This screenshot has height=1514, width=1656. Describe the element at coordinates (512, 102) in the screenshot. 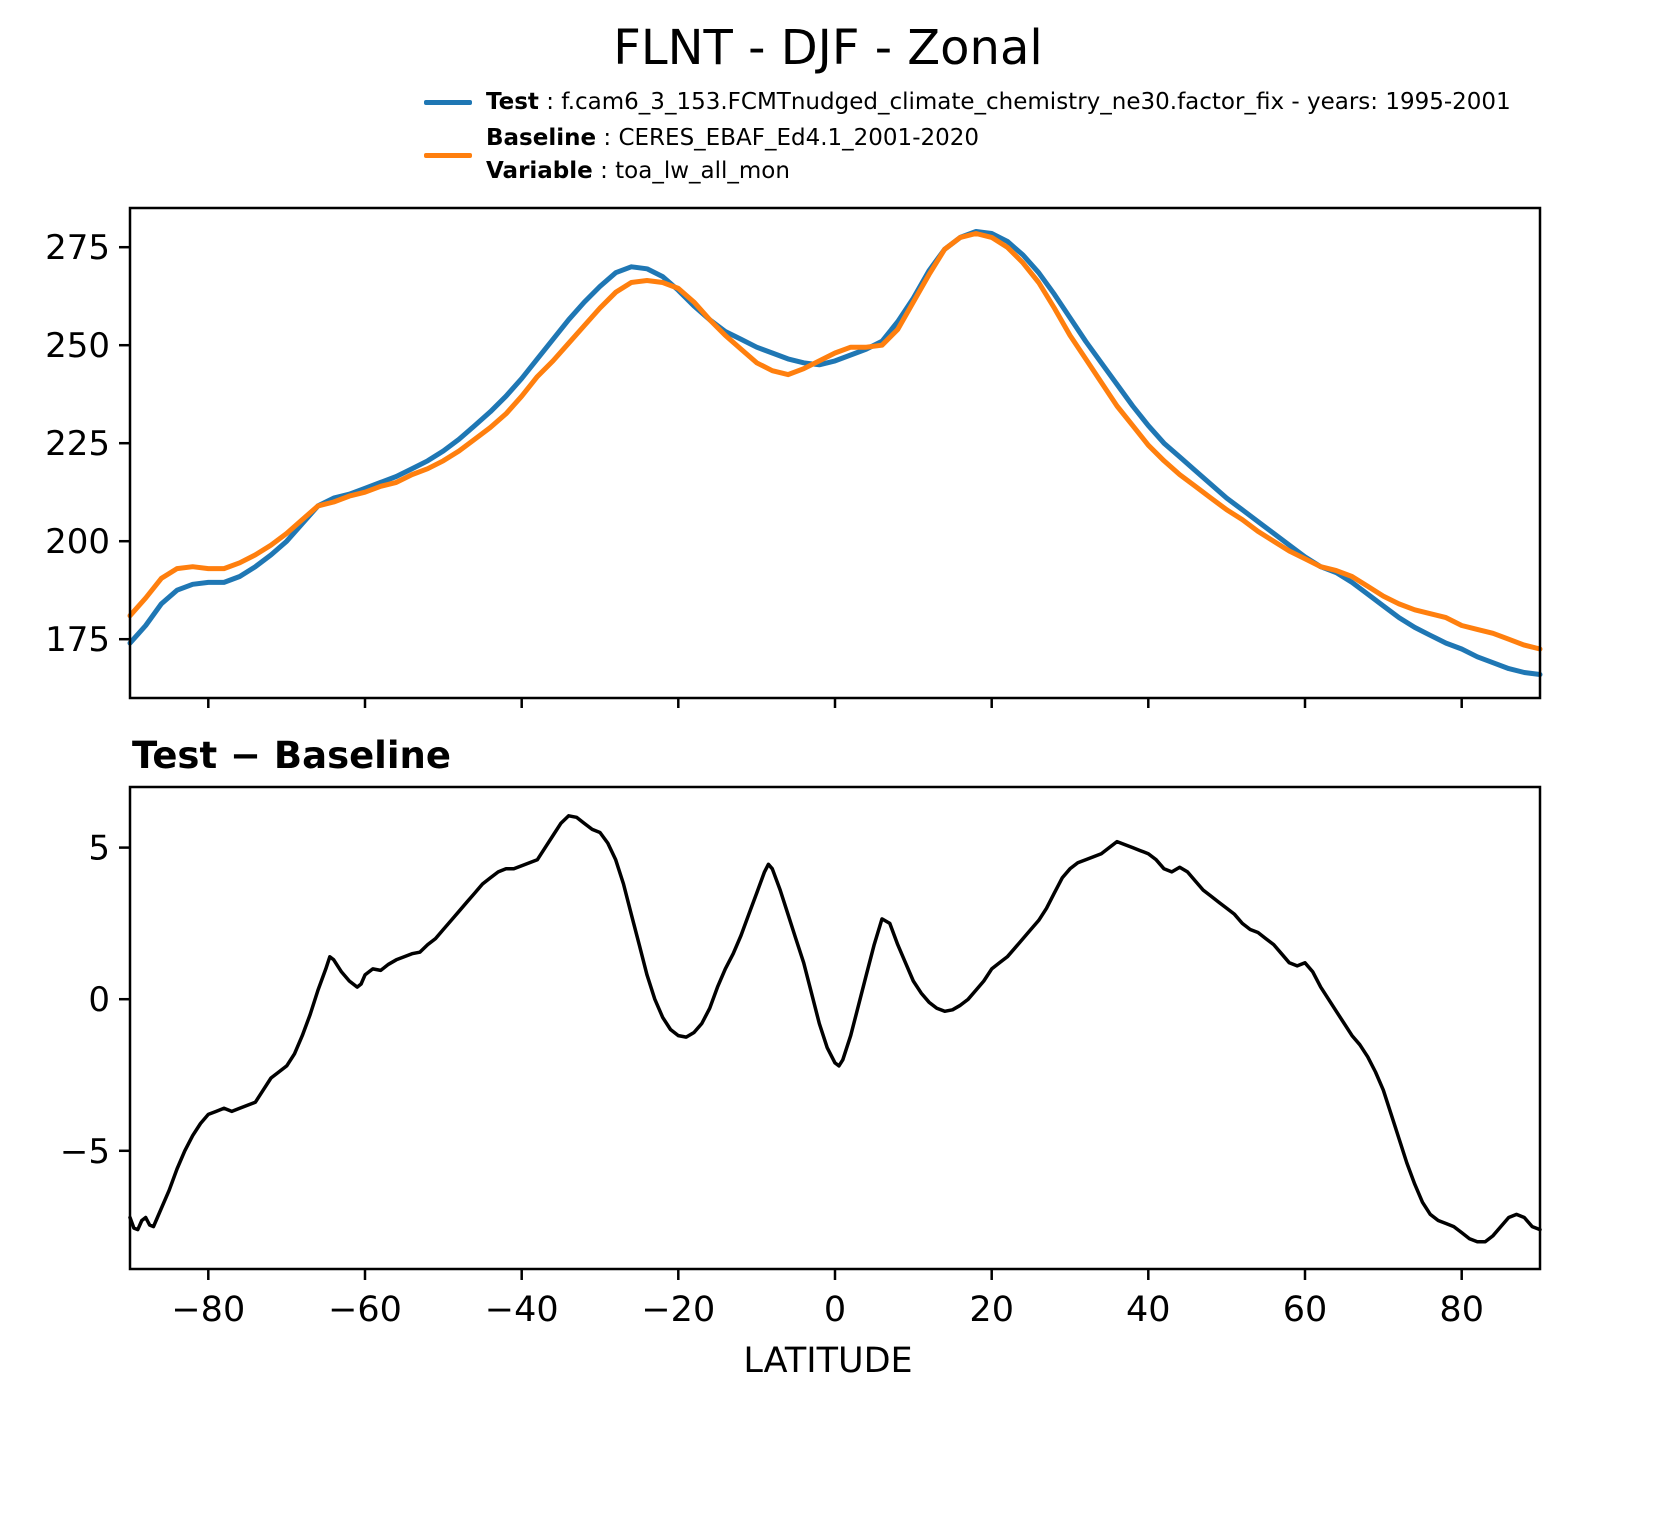

I see `legend-test-label: Test` at that location.